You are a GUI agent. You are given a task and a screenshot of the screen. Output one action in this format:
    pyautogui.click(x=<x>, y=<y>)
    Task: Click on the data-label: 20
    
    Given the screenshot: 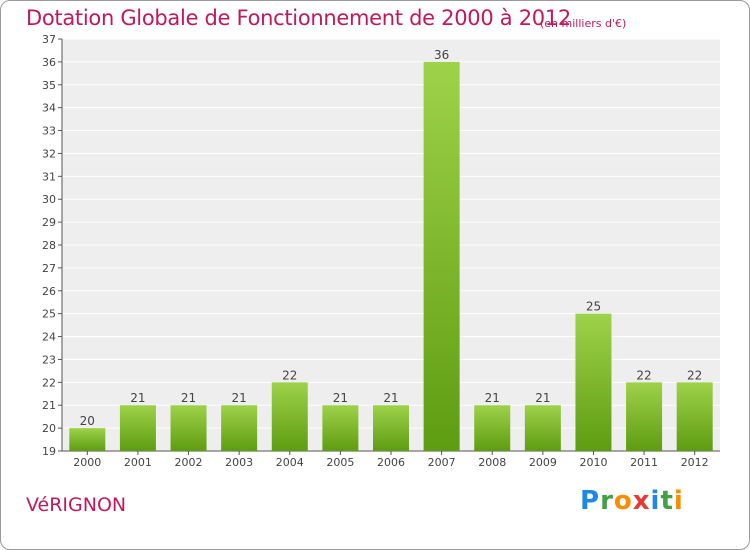 What is the action you would take?
    pyautogui.click(x=87, y=421)
    